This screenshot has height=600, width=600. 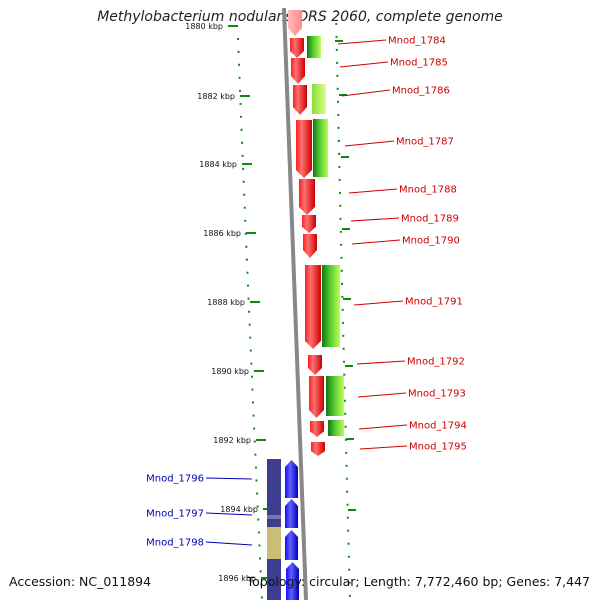 What do you see at coordinates (239, 509) in the screenshot?
I see `scale-tick-label: 1894 kbp` at bounding box center [239, 509].